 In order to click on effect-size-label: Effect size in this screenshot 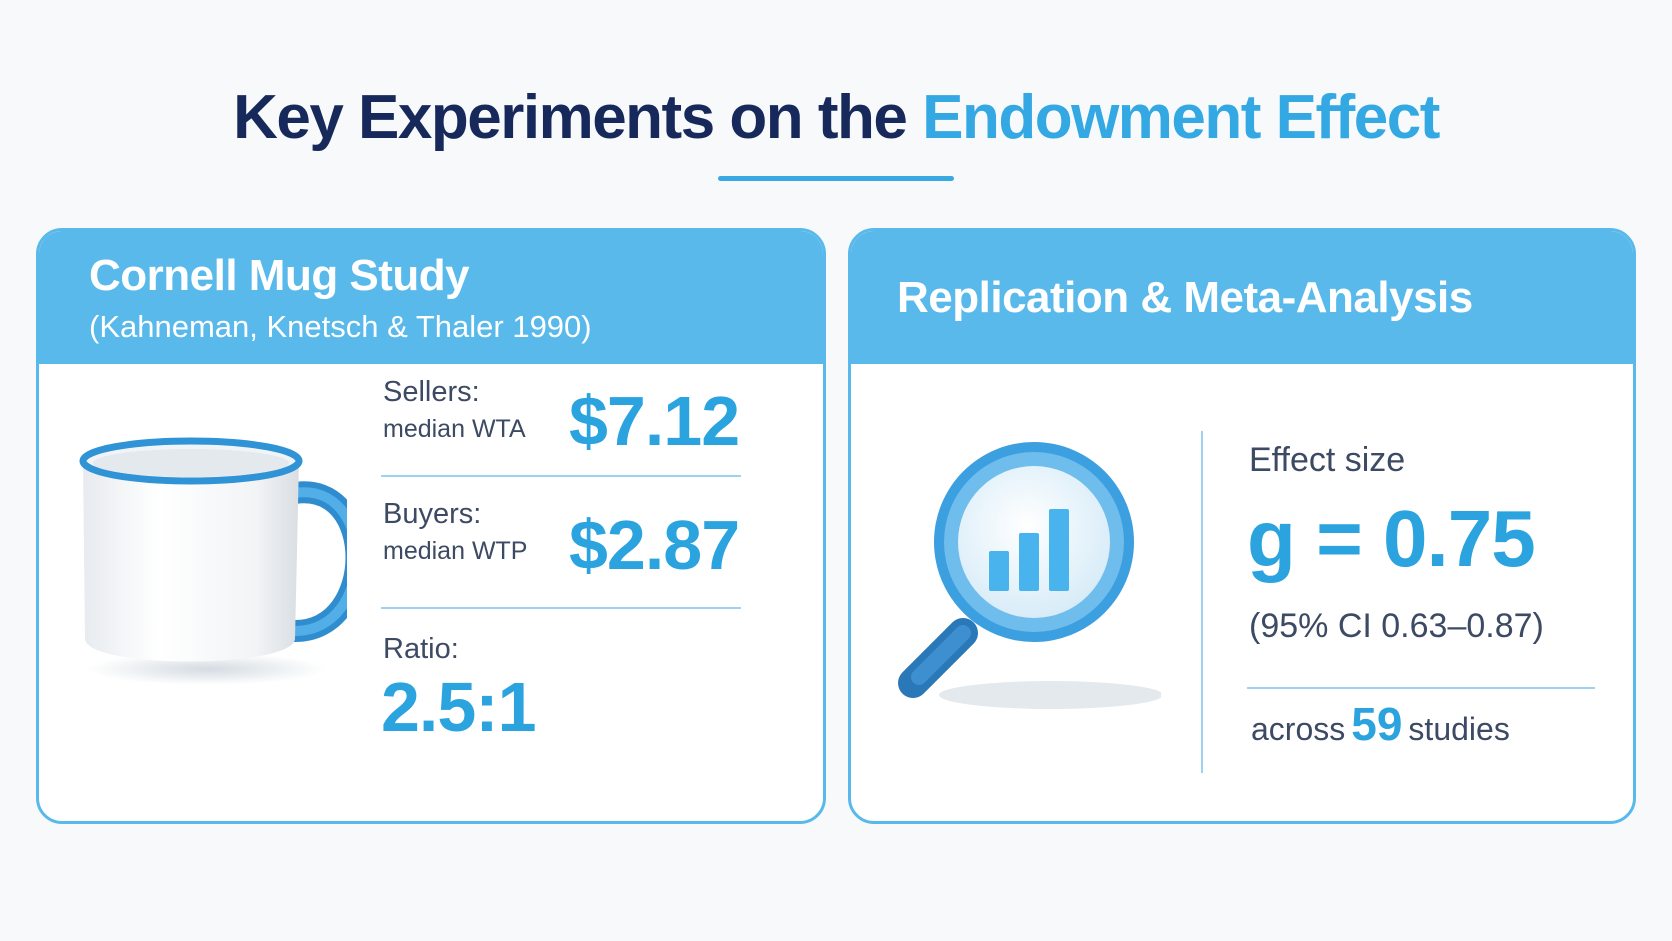, I will do `click(1327, 460)`.